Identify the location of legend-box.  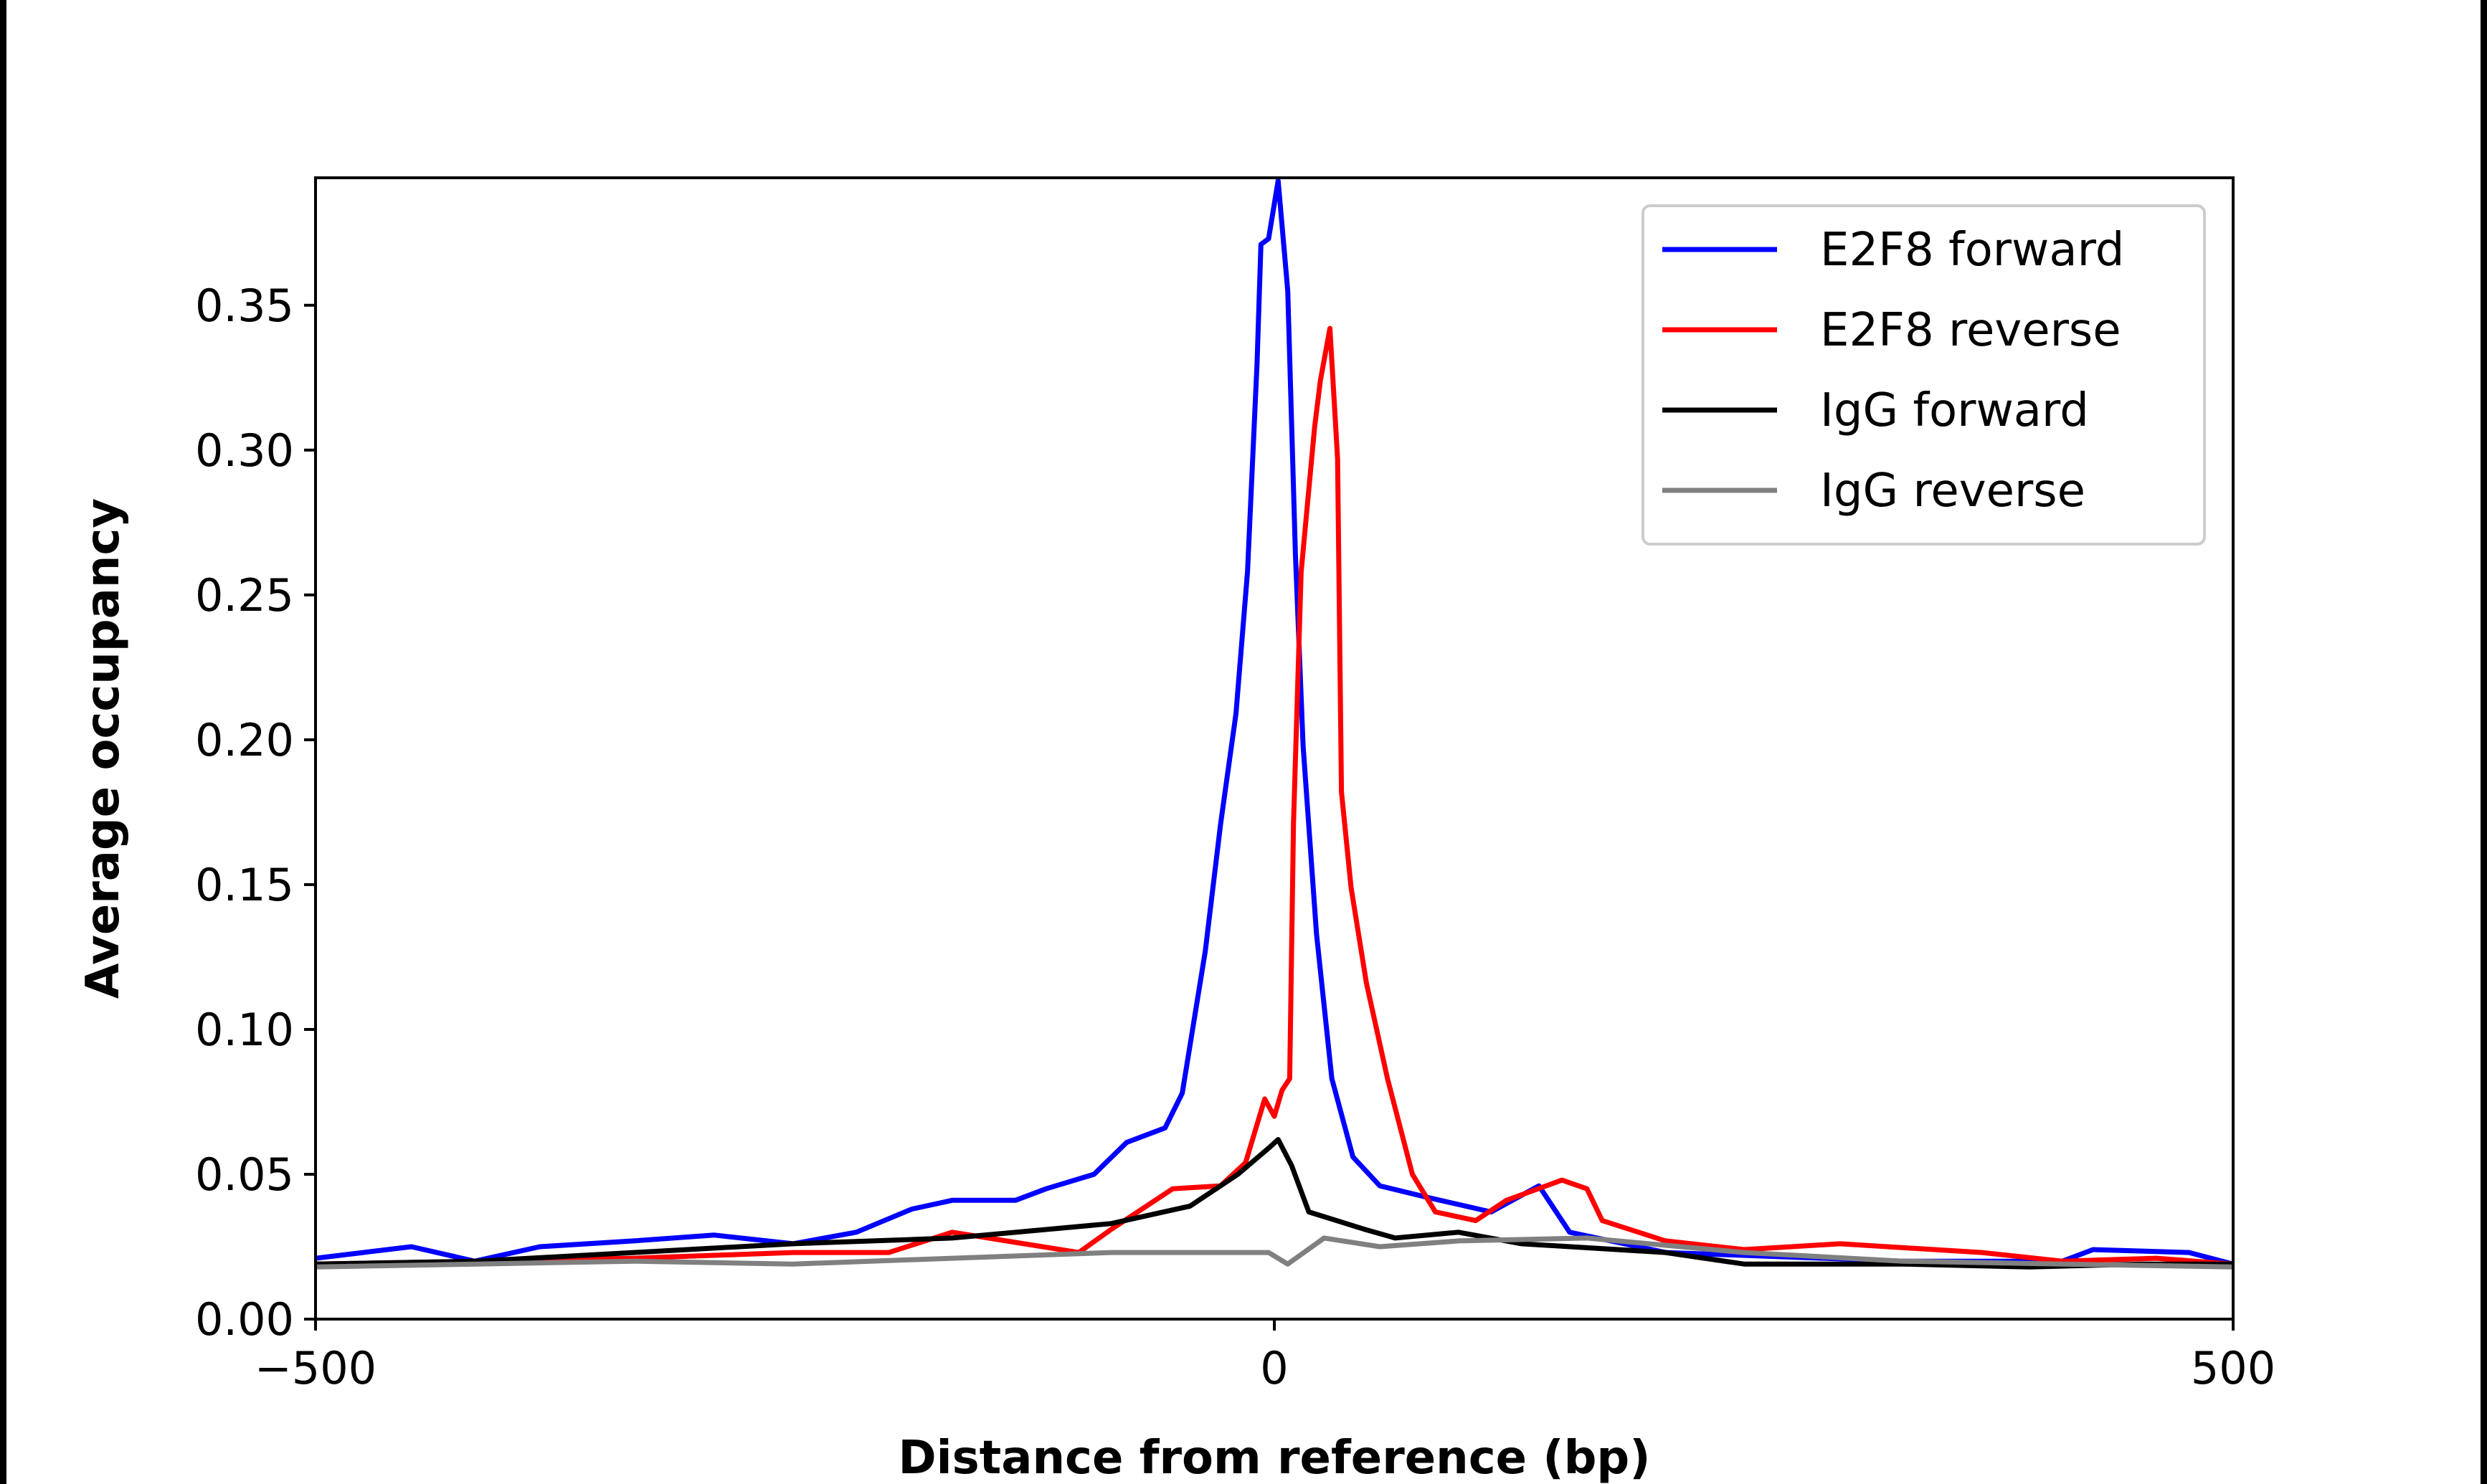
(1924, 375).